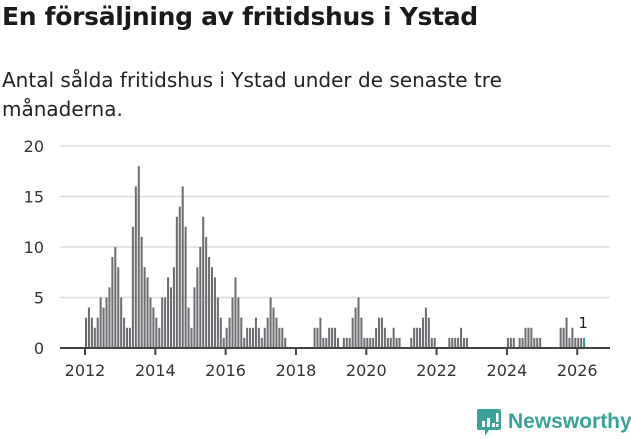 The width and height of the screenshot is (631, 439). I want to click on brand-logo: Newsworthy, so click(553, 422).